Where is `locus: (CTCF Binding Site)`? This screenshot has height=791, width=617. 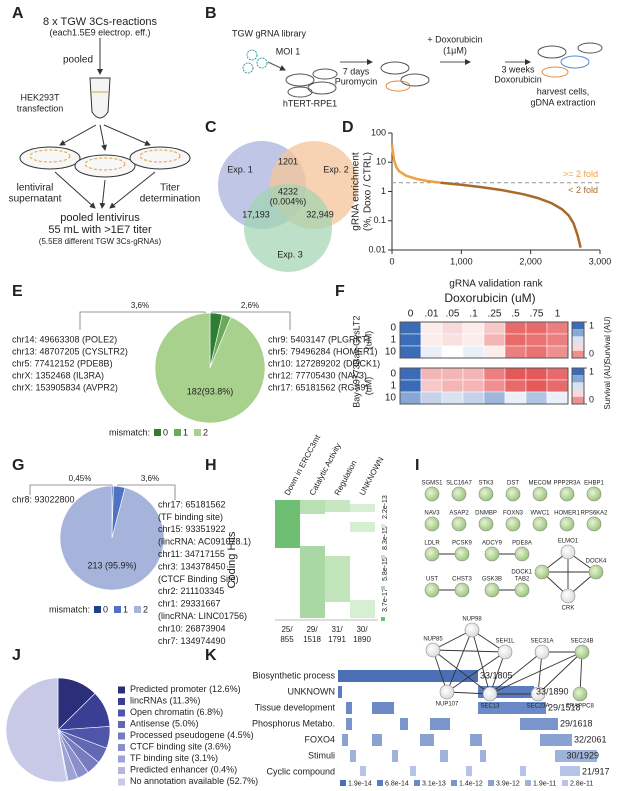
locus: (CTCF Binding Site) is located at coordinates (198, 579).